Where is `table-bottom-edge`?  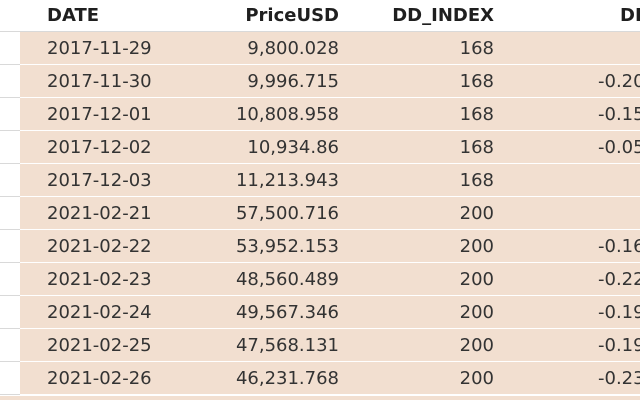
table-bottom-edge is located at coordinates (320, 398).